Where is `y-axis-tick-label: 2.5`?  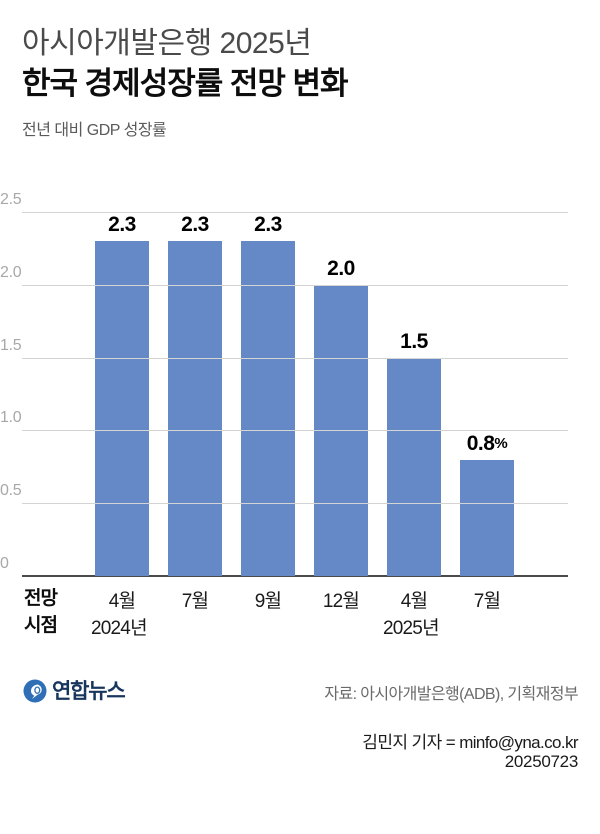
y-axis-tick-label: 2.5 is located at coordinates (11, 199).